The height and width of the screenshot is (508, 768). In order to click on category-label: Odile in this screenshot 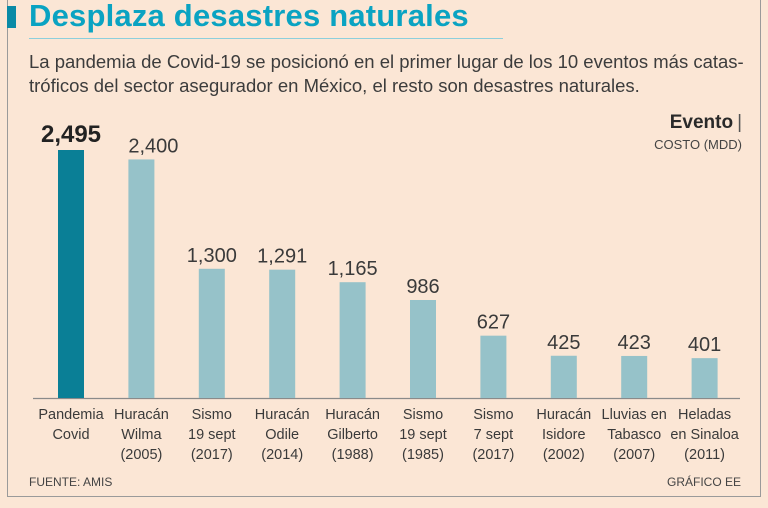, I will do `click(282, 435)`.